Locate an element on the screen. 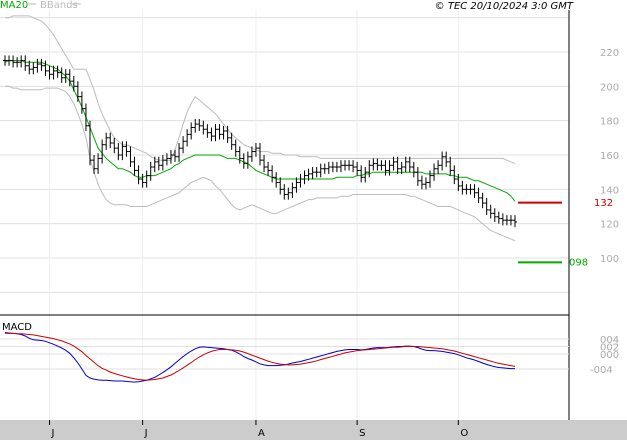 The image size is (627, 440). price-tick-label: 120 is located at coordinates (609, 225).